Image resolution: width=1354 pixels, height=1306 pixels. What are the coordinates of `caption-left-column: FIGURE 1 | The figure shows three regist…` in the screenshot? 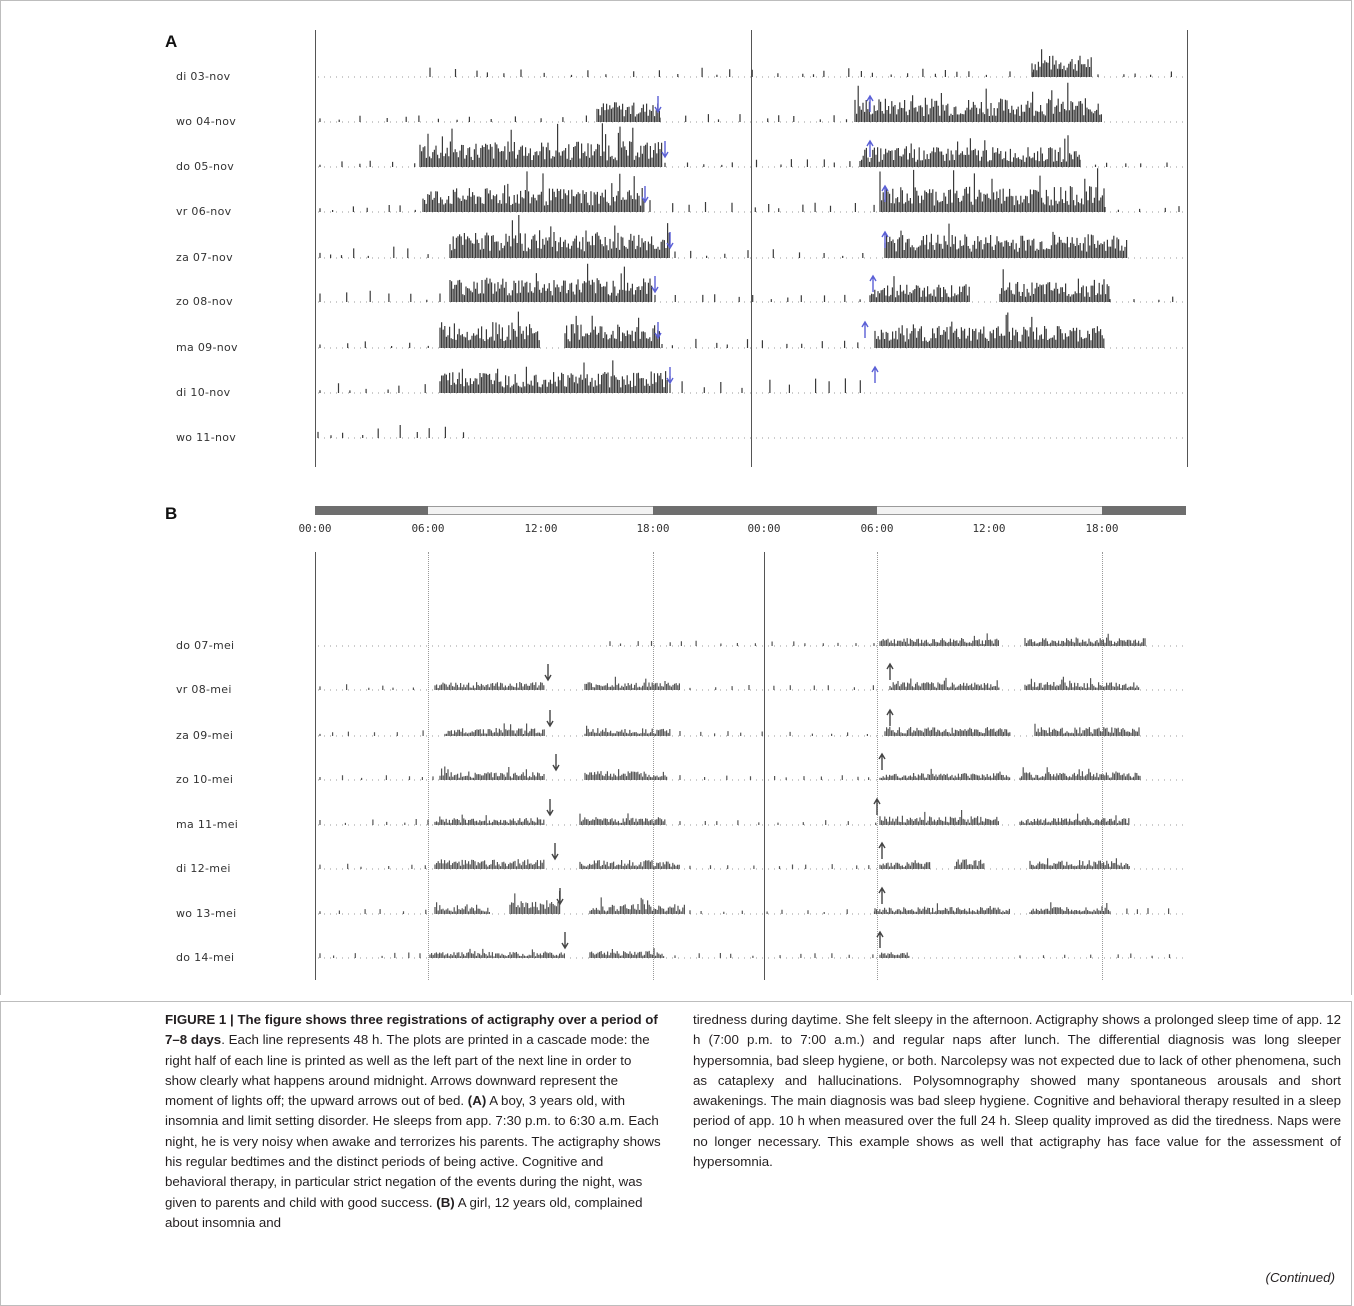 It's located at (415, 1121).